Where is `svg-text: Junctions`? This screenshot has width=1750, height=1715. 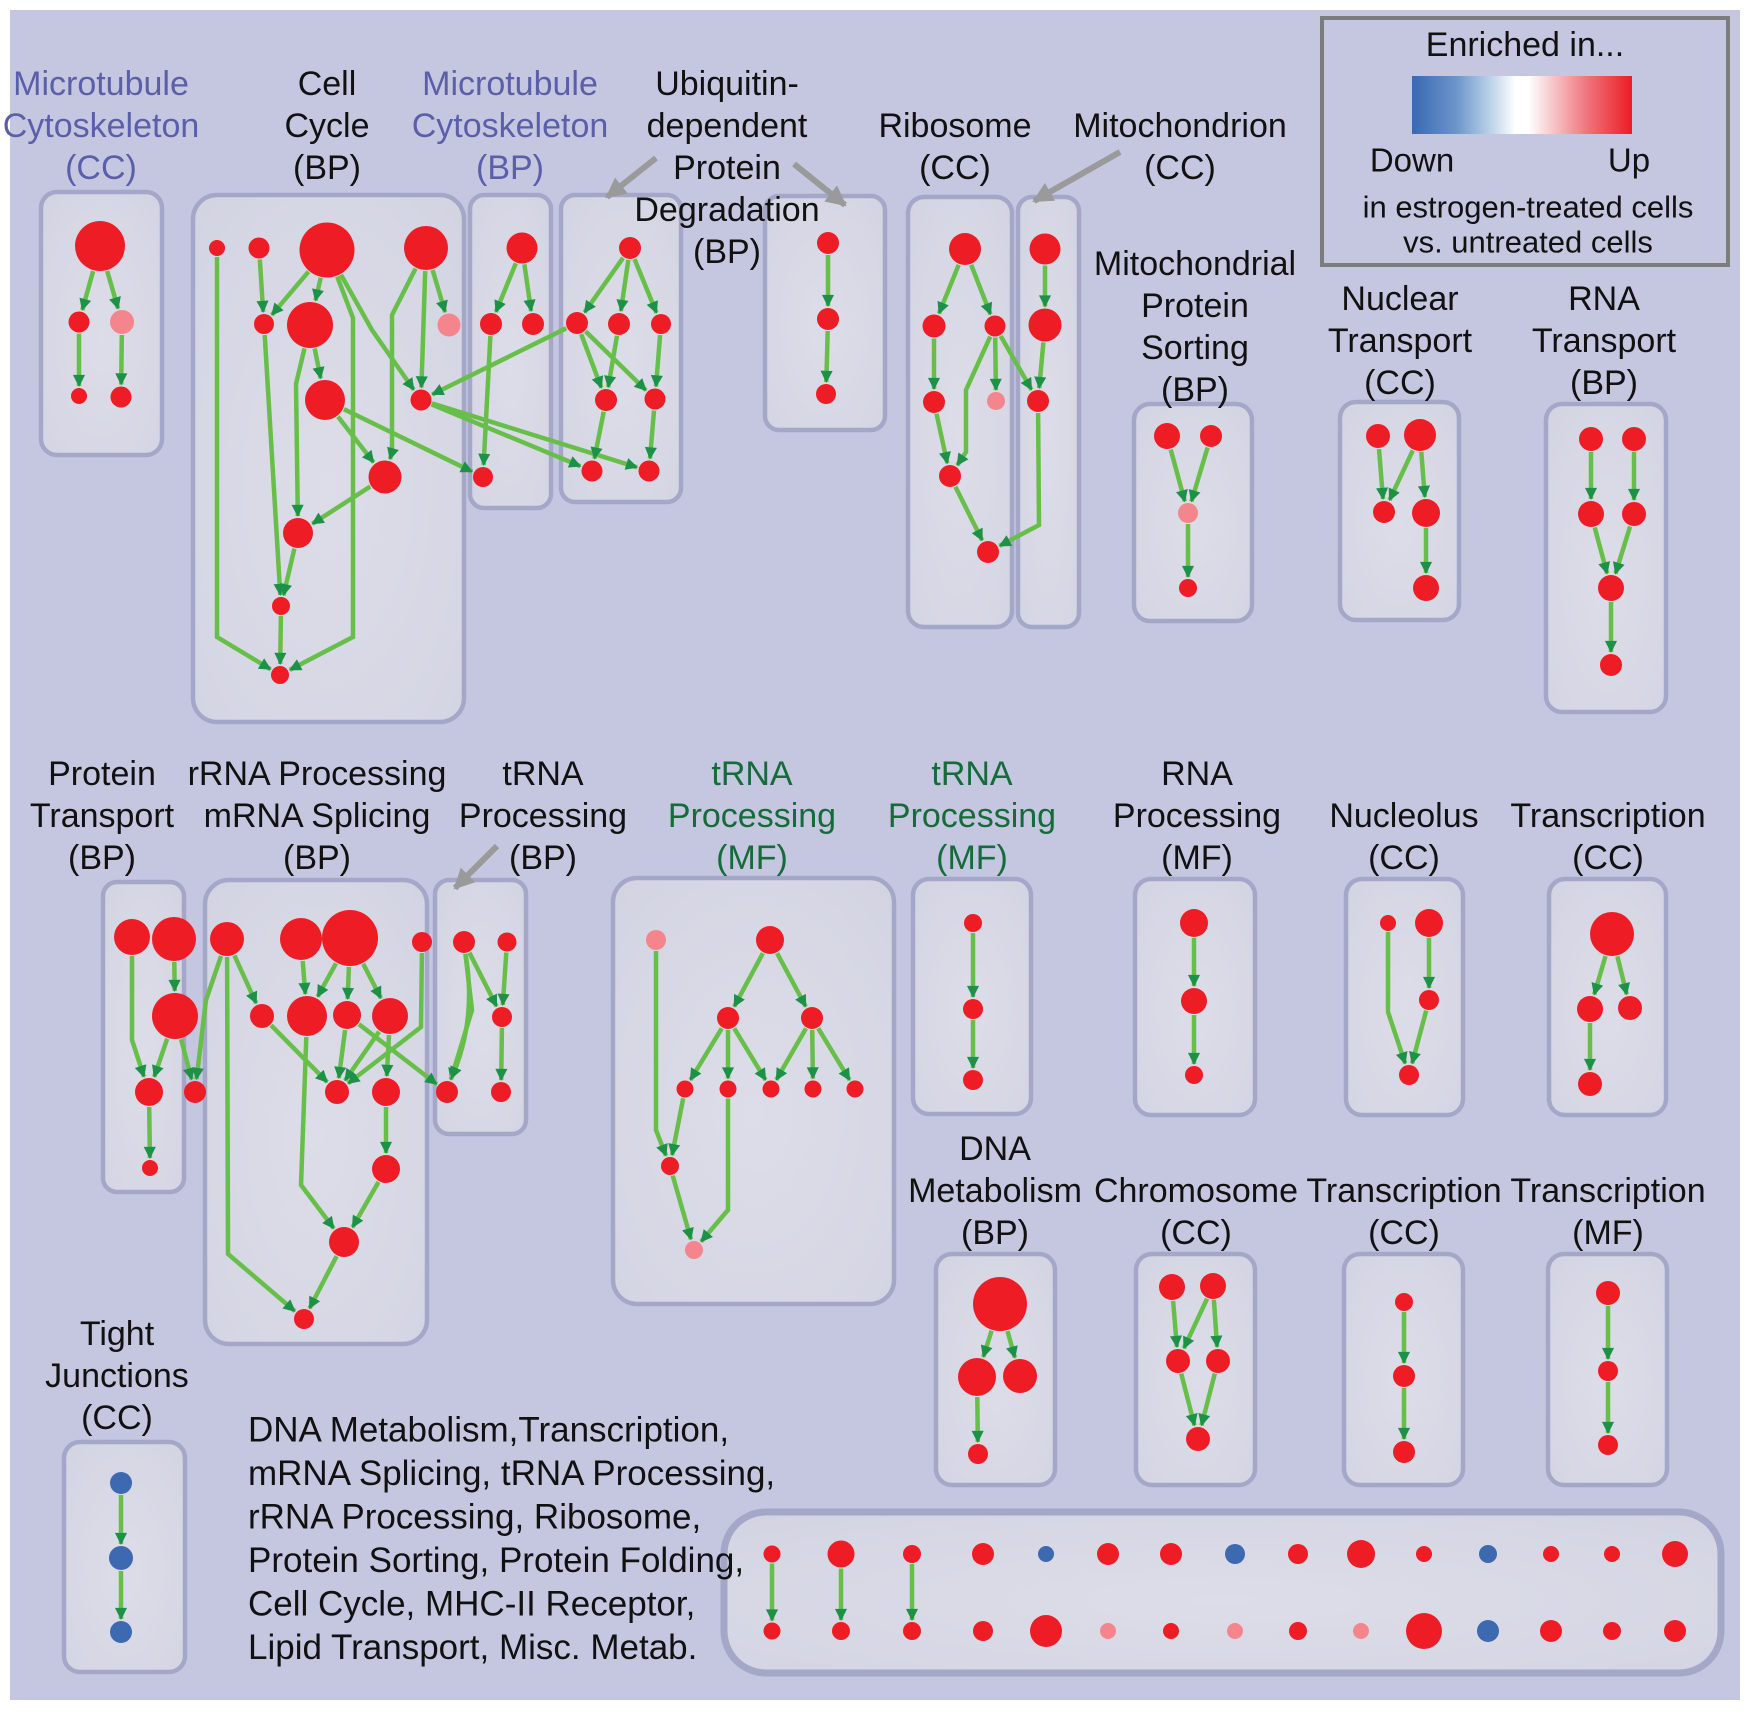 svg-text: Junctions is located at coordinates (117, 1376).